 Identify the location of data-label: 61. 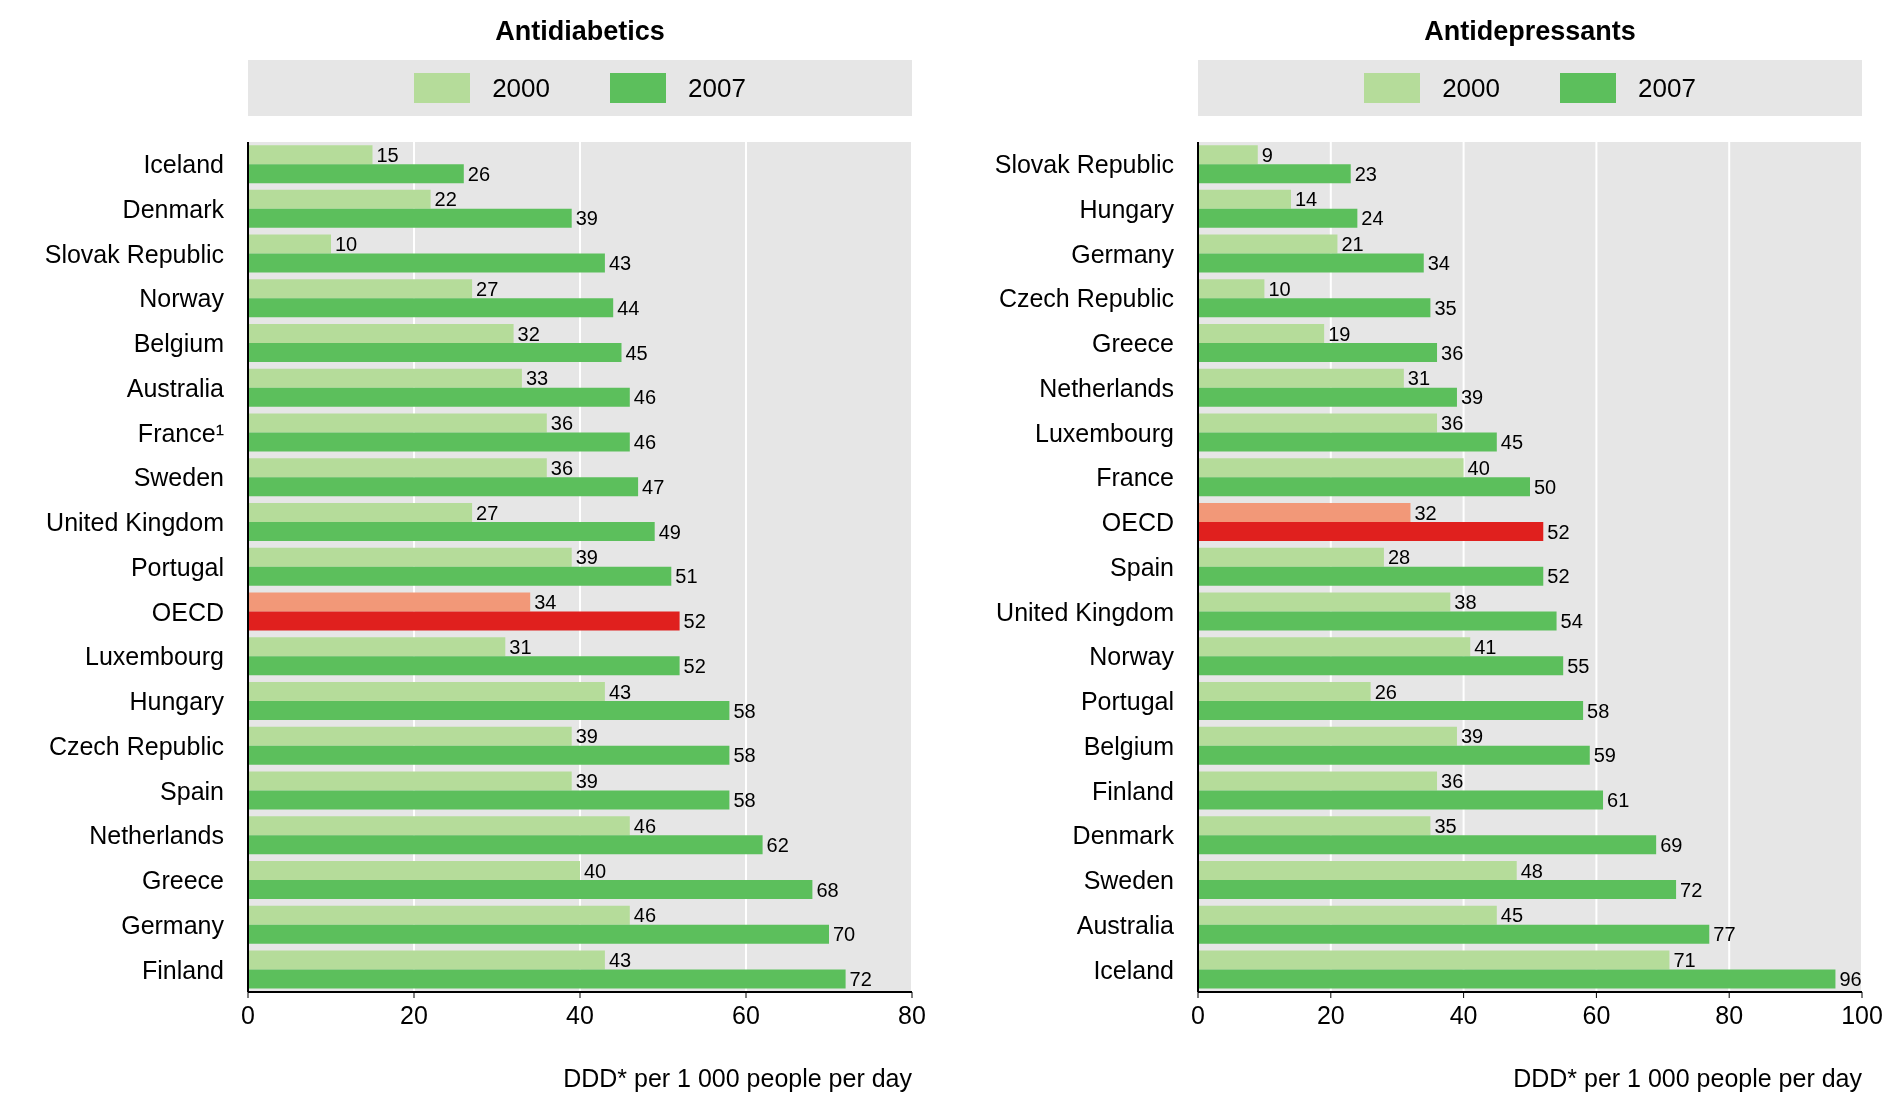
(1618, 800).